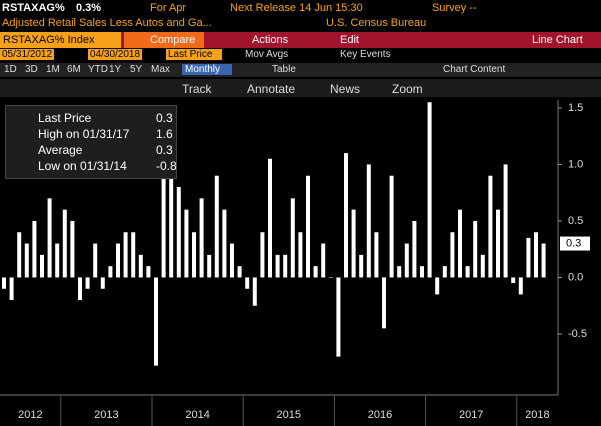 This screenshot has height=426, width=601. I want to click on frequency: Monthly, so click(207, 69).